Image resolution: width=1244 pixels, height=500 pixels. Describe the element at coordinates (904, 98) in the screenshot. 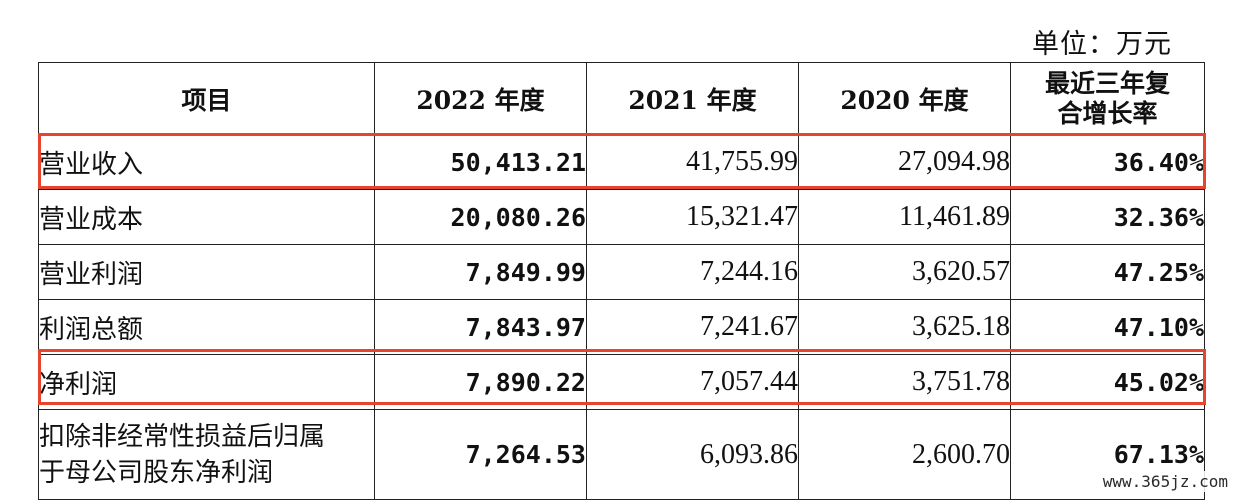

I see `header-2020: 2020 年度` at that location.